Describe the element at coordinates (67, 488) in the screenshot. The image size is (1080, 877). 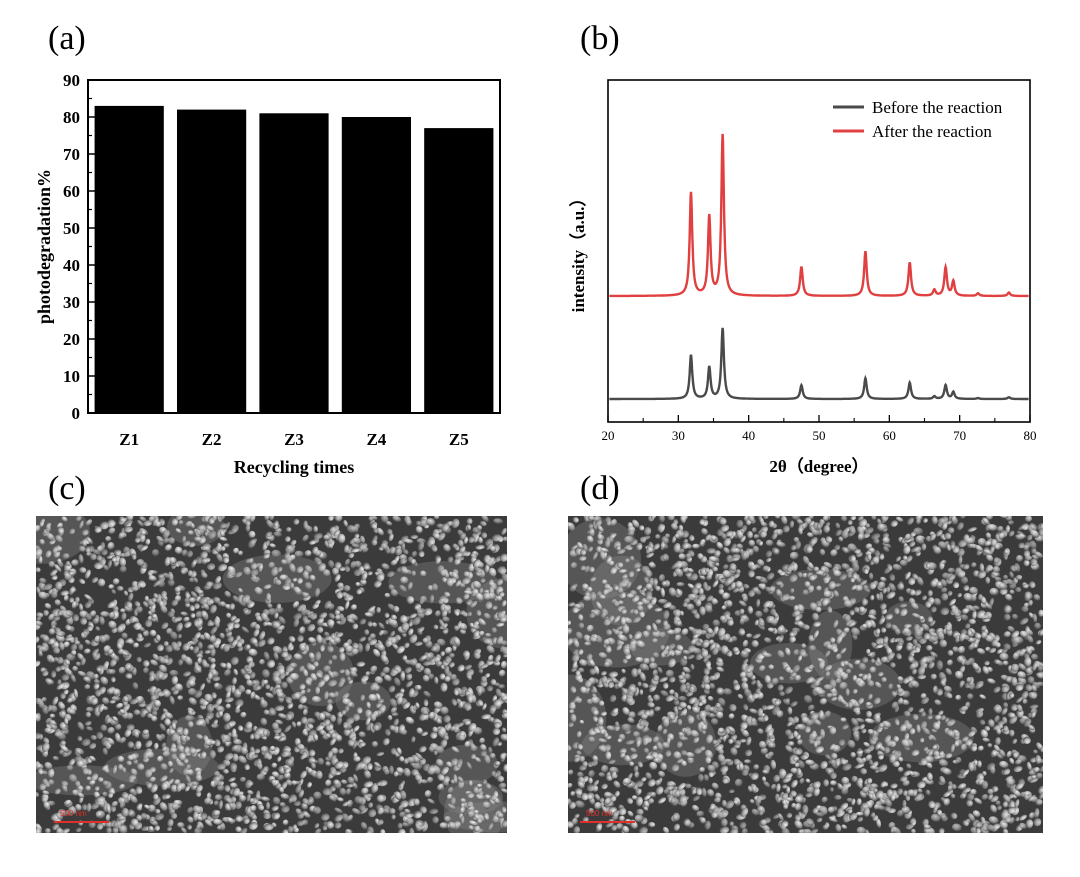
I see `panel-label-c: (c)` at that location.